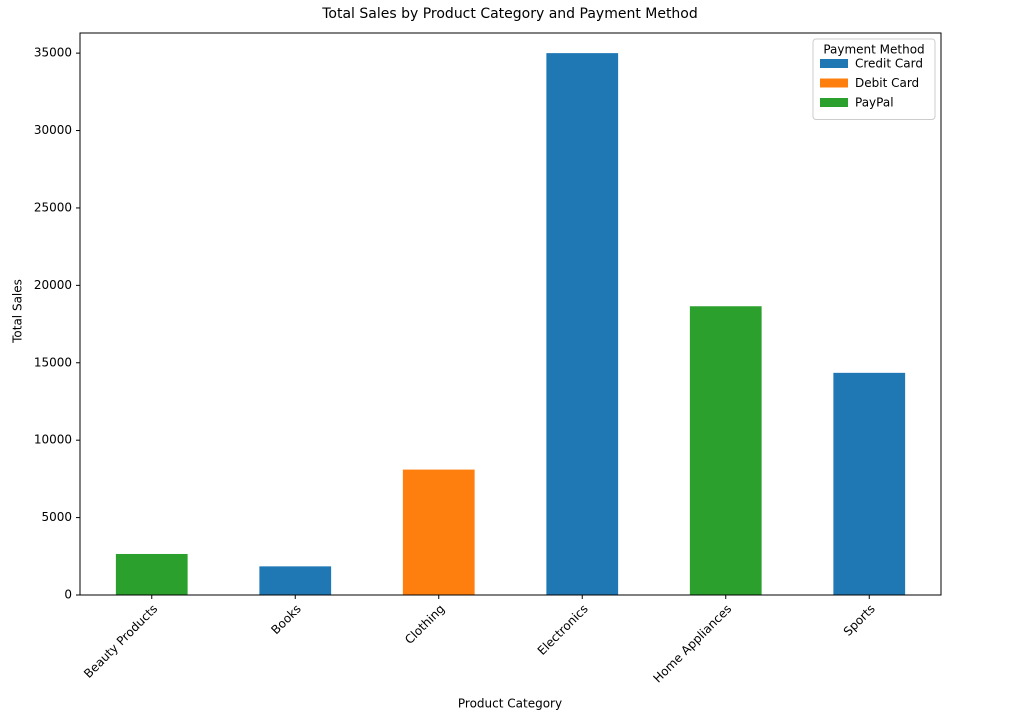  What do you see at coordinates (424, 624) in the screenshot?
I see `x-tick-label: Clothing` at bounding box center [424, 624].